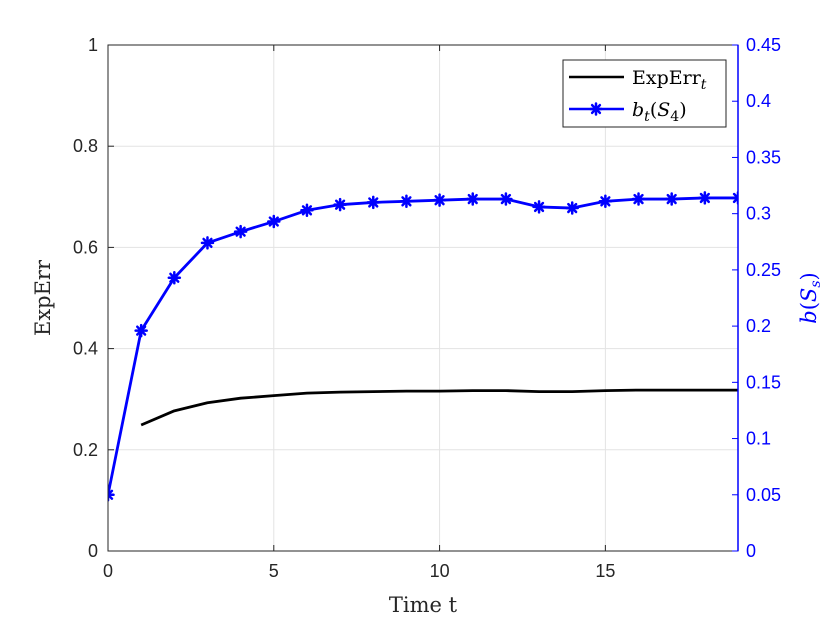 Image resolution: width=830 pixels, height=623 pixels. What do you see at coordinates (763, 157) in the screenshot?
I see `y2-tick-label: 0.35` at bounding box center [763, 157].